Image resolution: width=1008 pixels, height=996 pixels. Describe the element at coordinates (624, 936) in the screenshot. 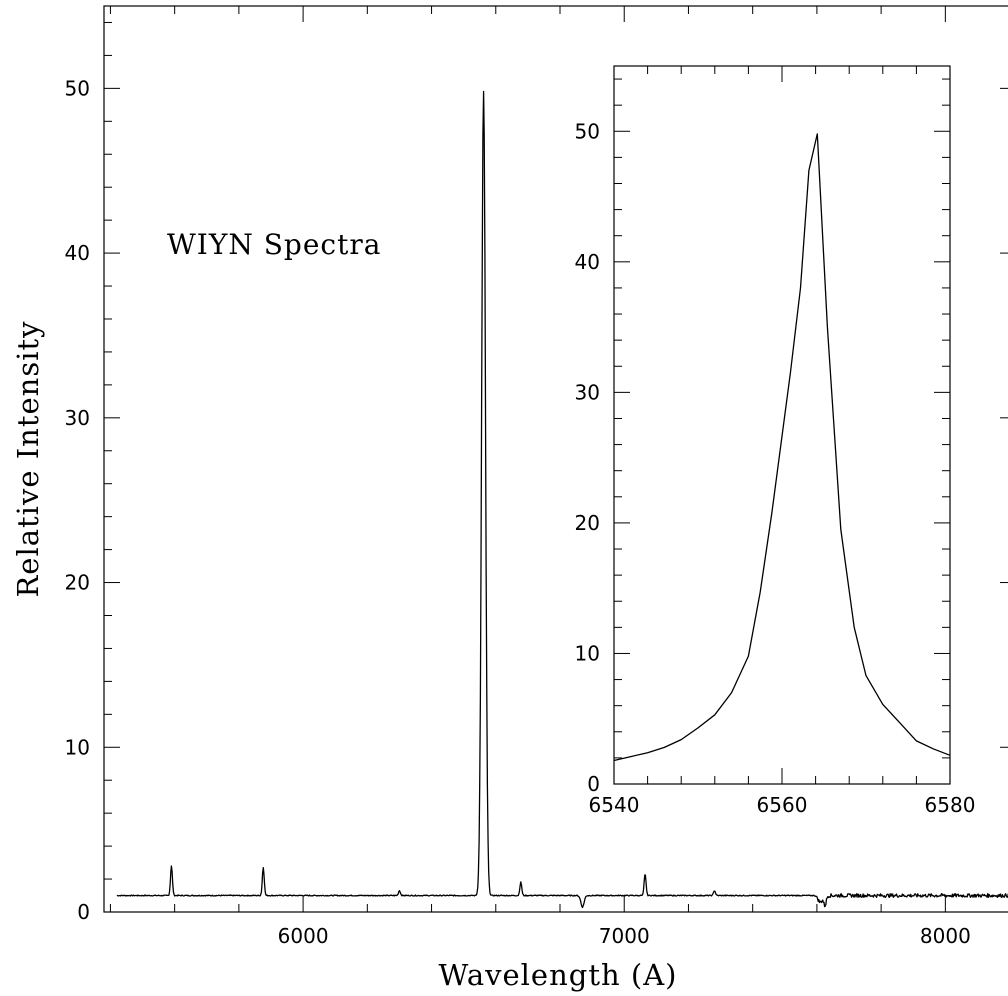

I see `main-x-tick-label: 7000` at that location.